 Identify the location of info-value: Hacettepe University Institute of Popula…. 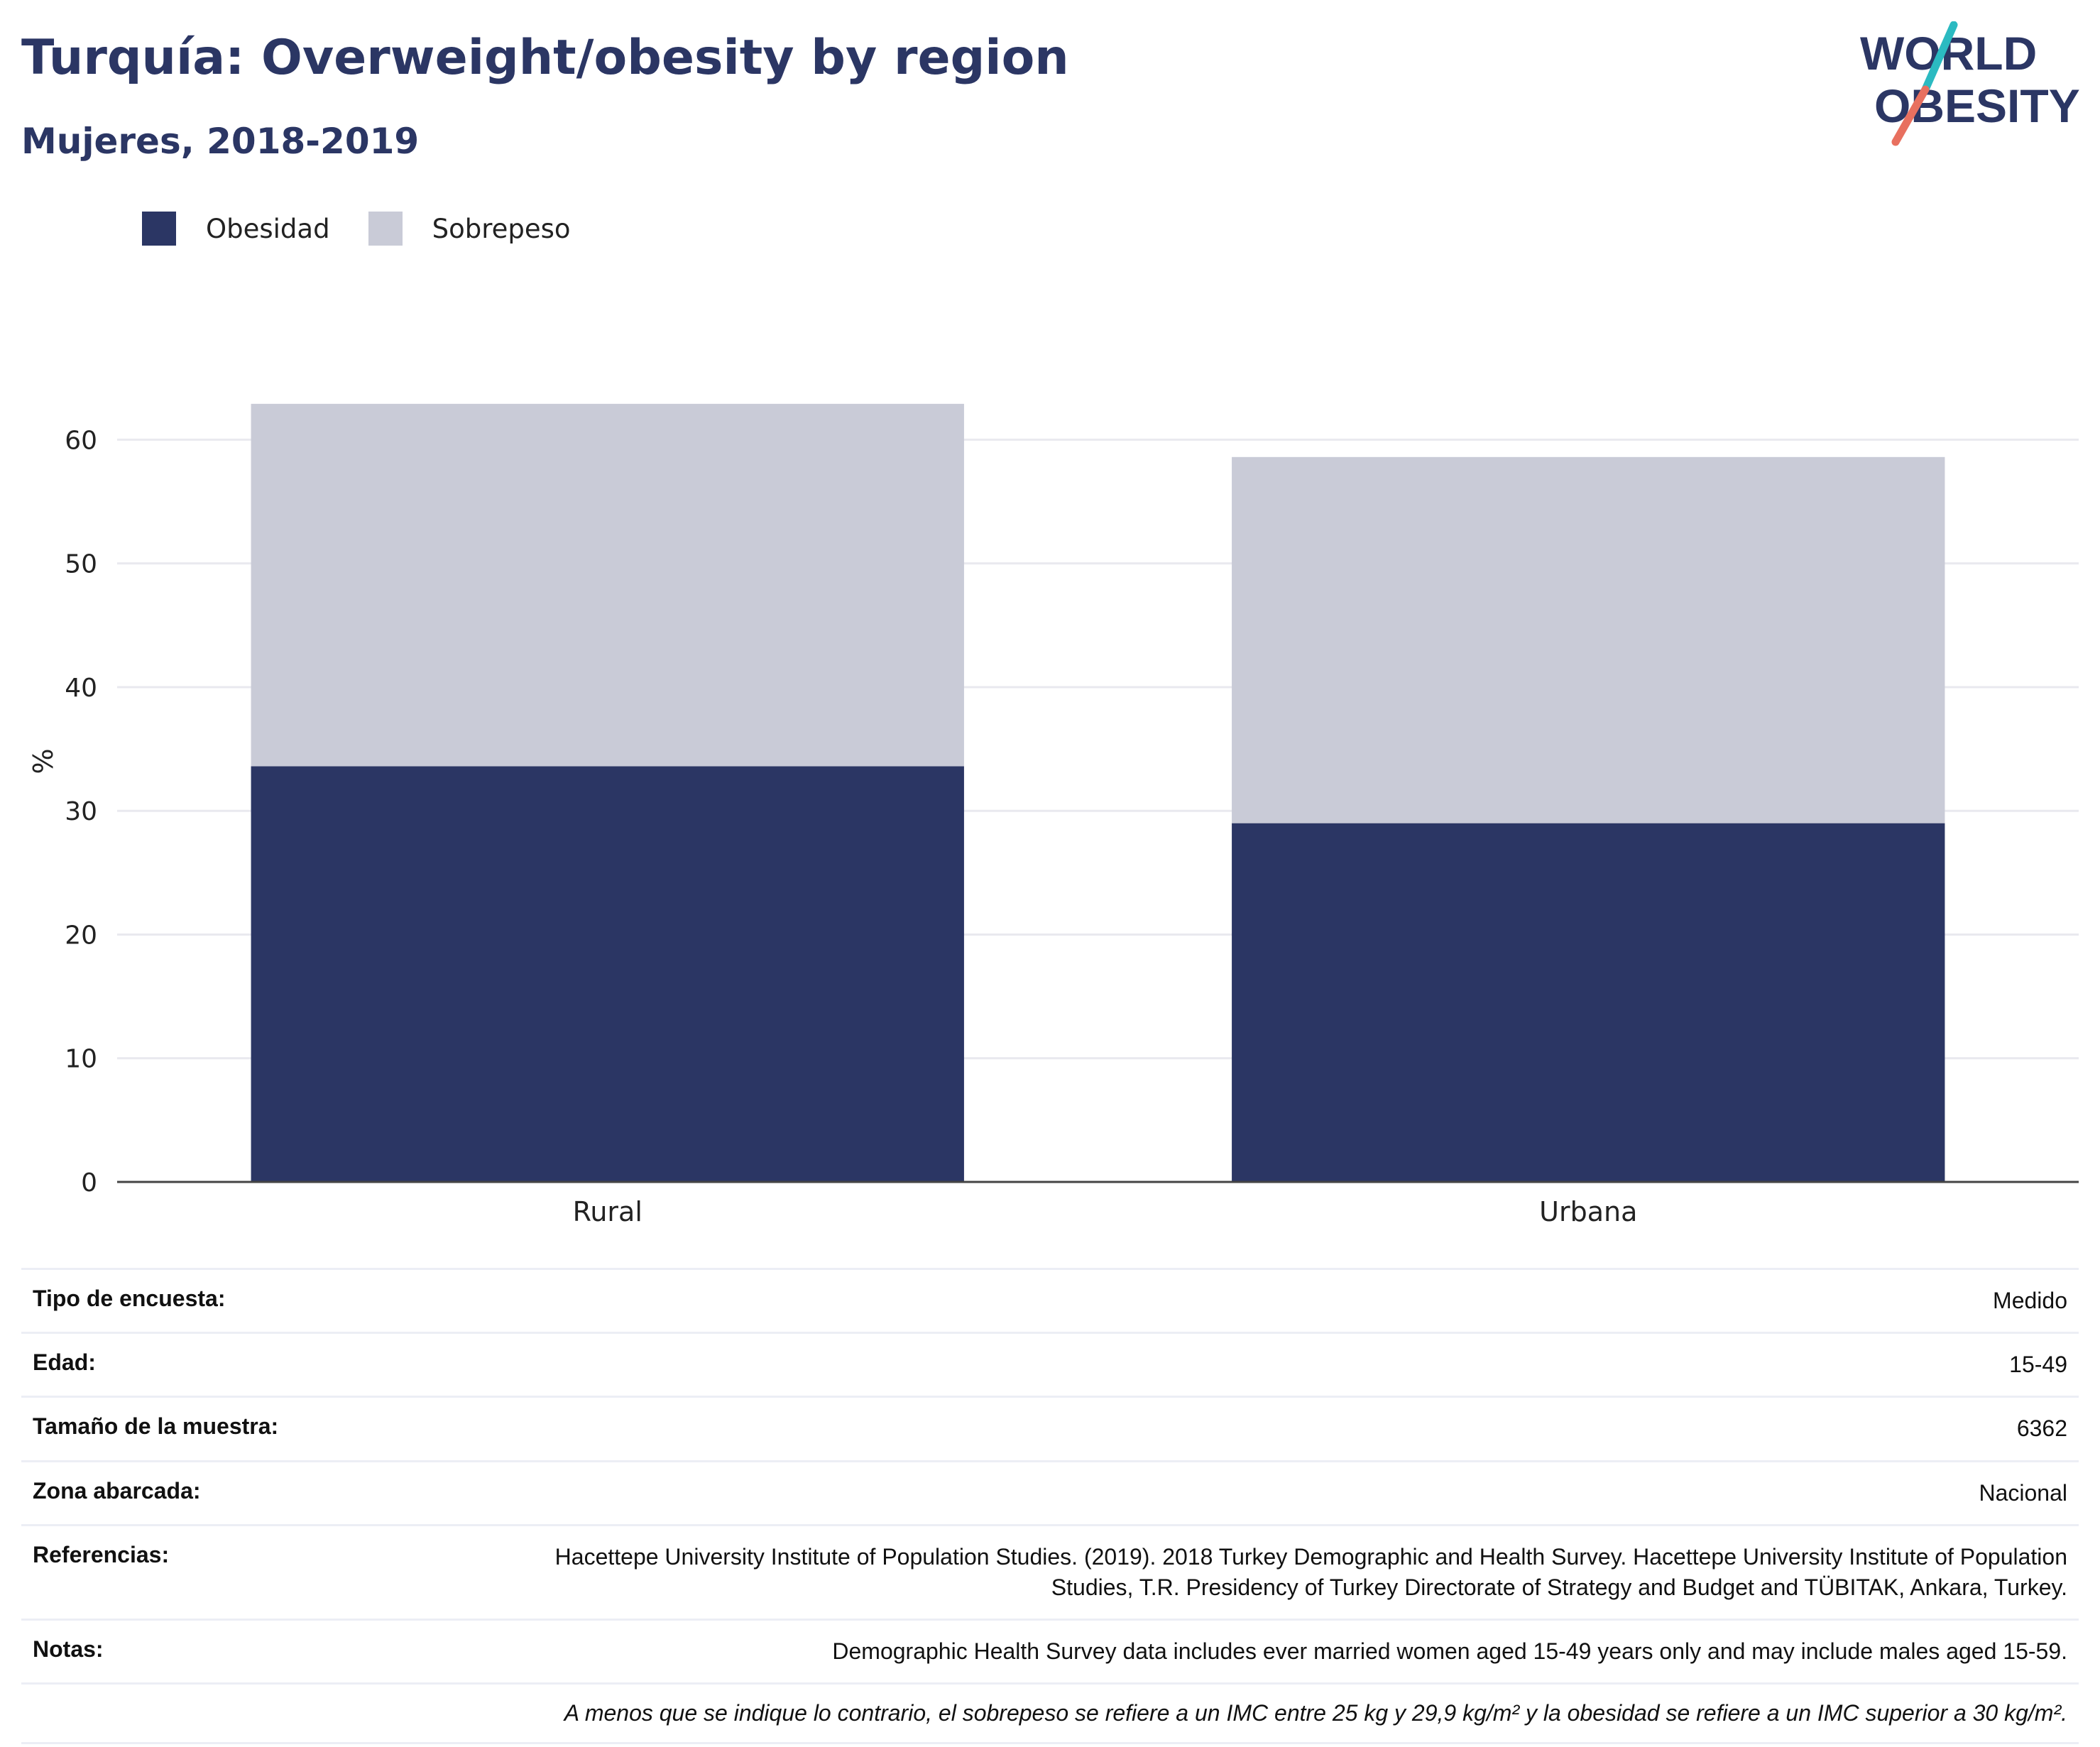
(1274, 1571).